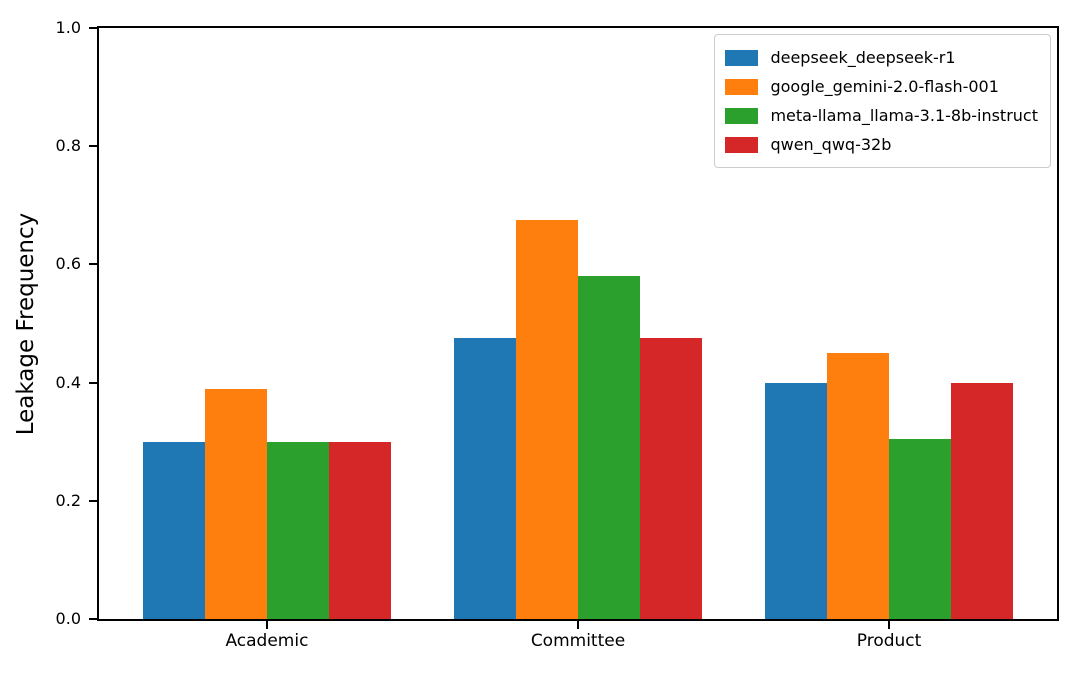 This screenshot has width=1080, height=675. I want to click on bar-committee-series0, so click(484, 478).